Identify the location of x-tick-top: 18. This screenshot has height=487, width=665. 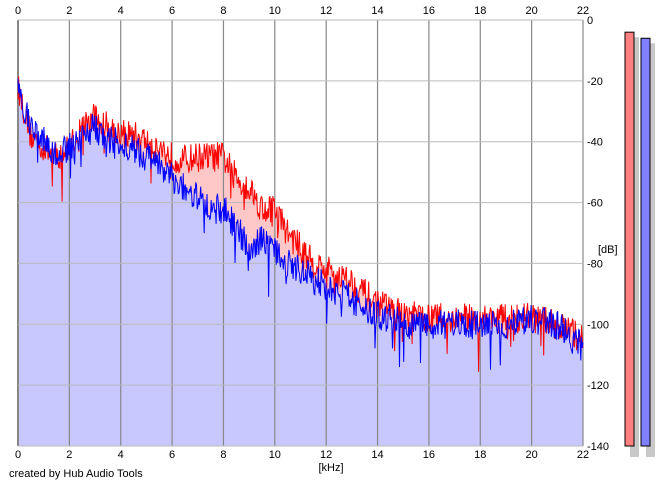
(480, 11).